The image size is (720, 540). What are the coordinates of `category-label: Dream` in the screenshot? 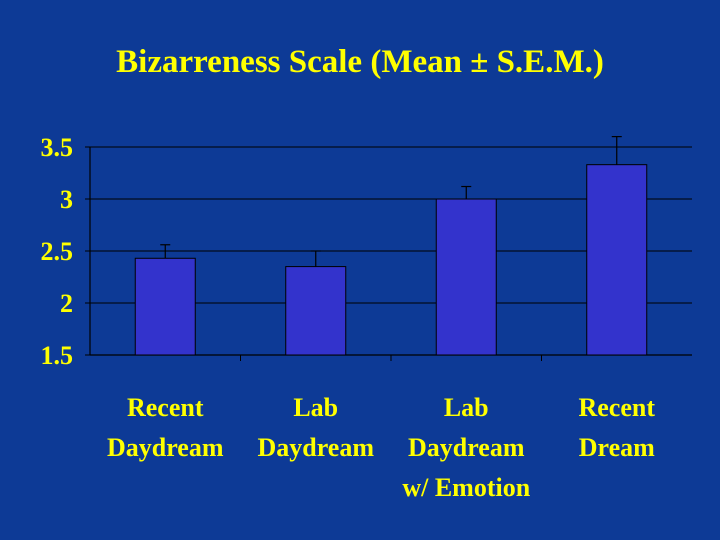 It's located at (617, 447).